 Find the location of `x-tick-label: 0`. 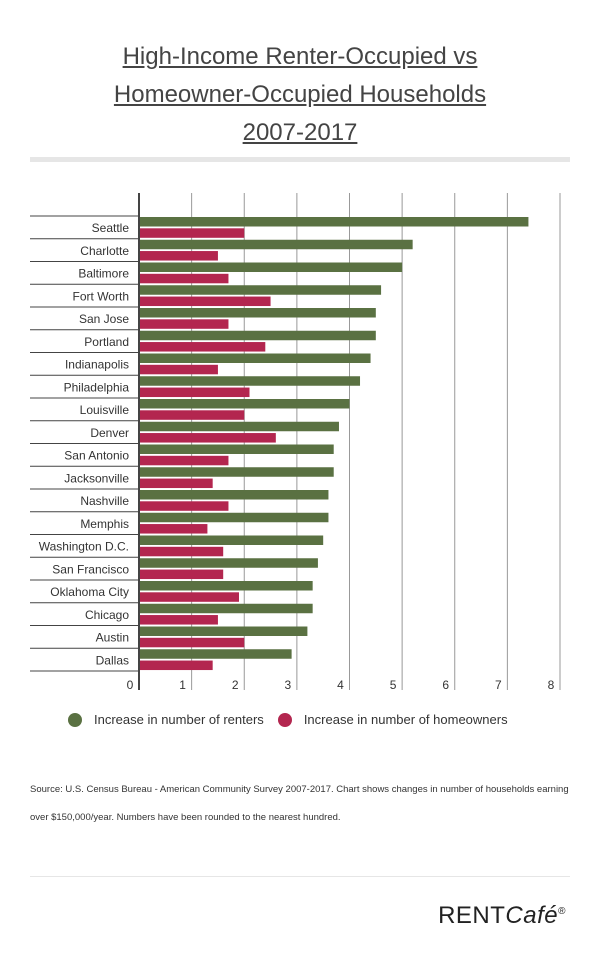

x-tick-label: 0 is located at coordinates (130, 685).